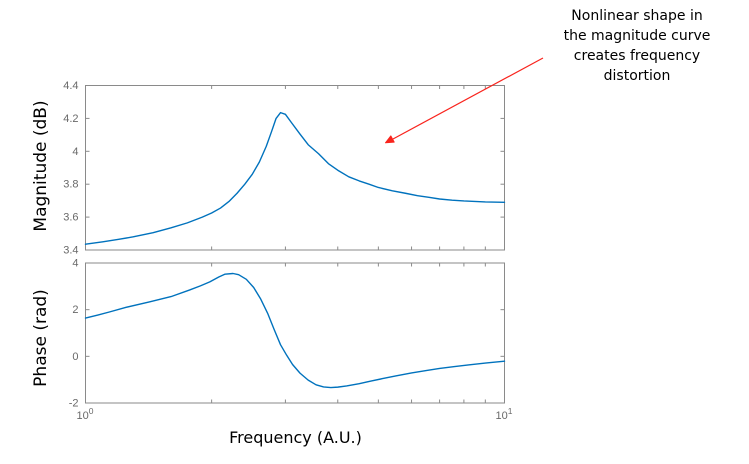 Image resolution: width=749 pixels, height=464 pixels. I want to click on frequency-xlabel: Frequency (A.U.), so click(295, 437).